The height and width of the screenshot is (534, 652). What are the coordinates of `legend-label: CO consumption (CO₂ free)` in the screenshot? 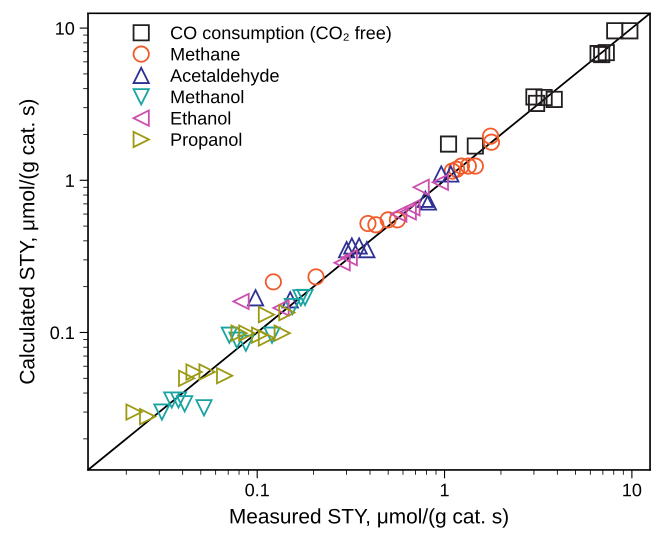 It's located at (281, 34).